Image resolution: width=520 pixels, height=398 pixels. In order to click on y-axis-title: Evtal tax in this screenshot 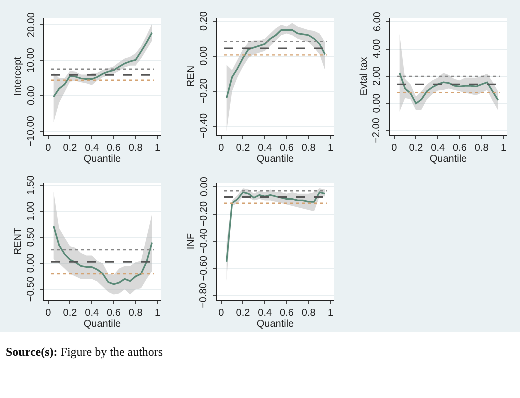, I will do `click(364, 76)`.